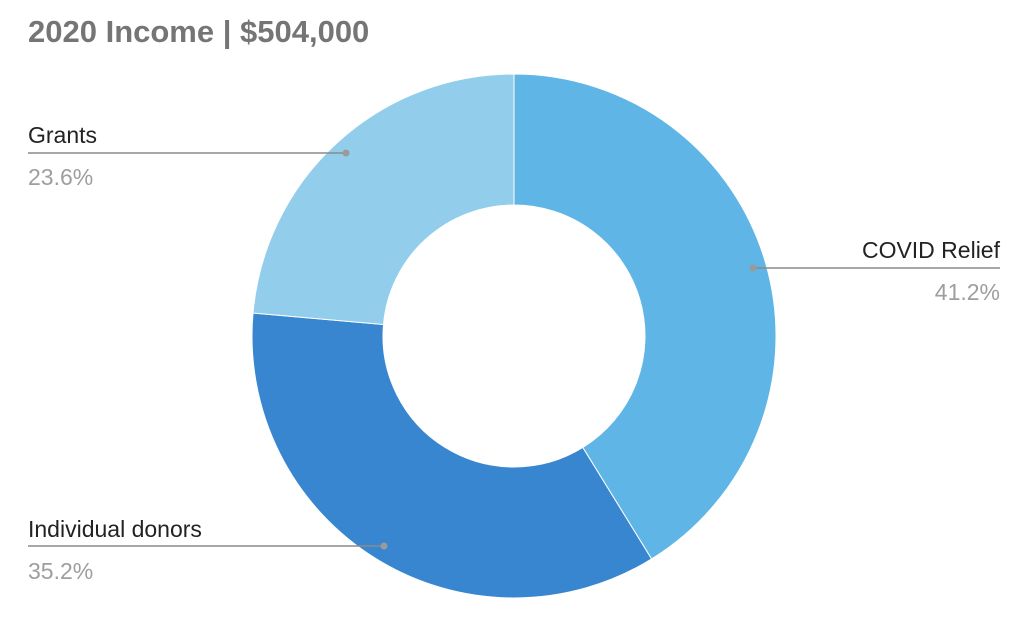 This screenshot has height=621, width=1024. What do you see at coordinates (199, 31) in the screenshot?
I see `chart-title: 2020 Income | $504,000` at bounding box center [199, 31].